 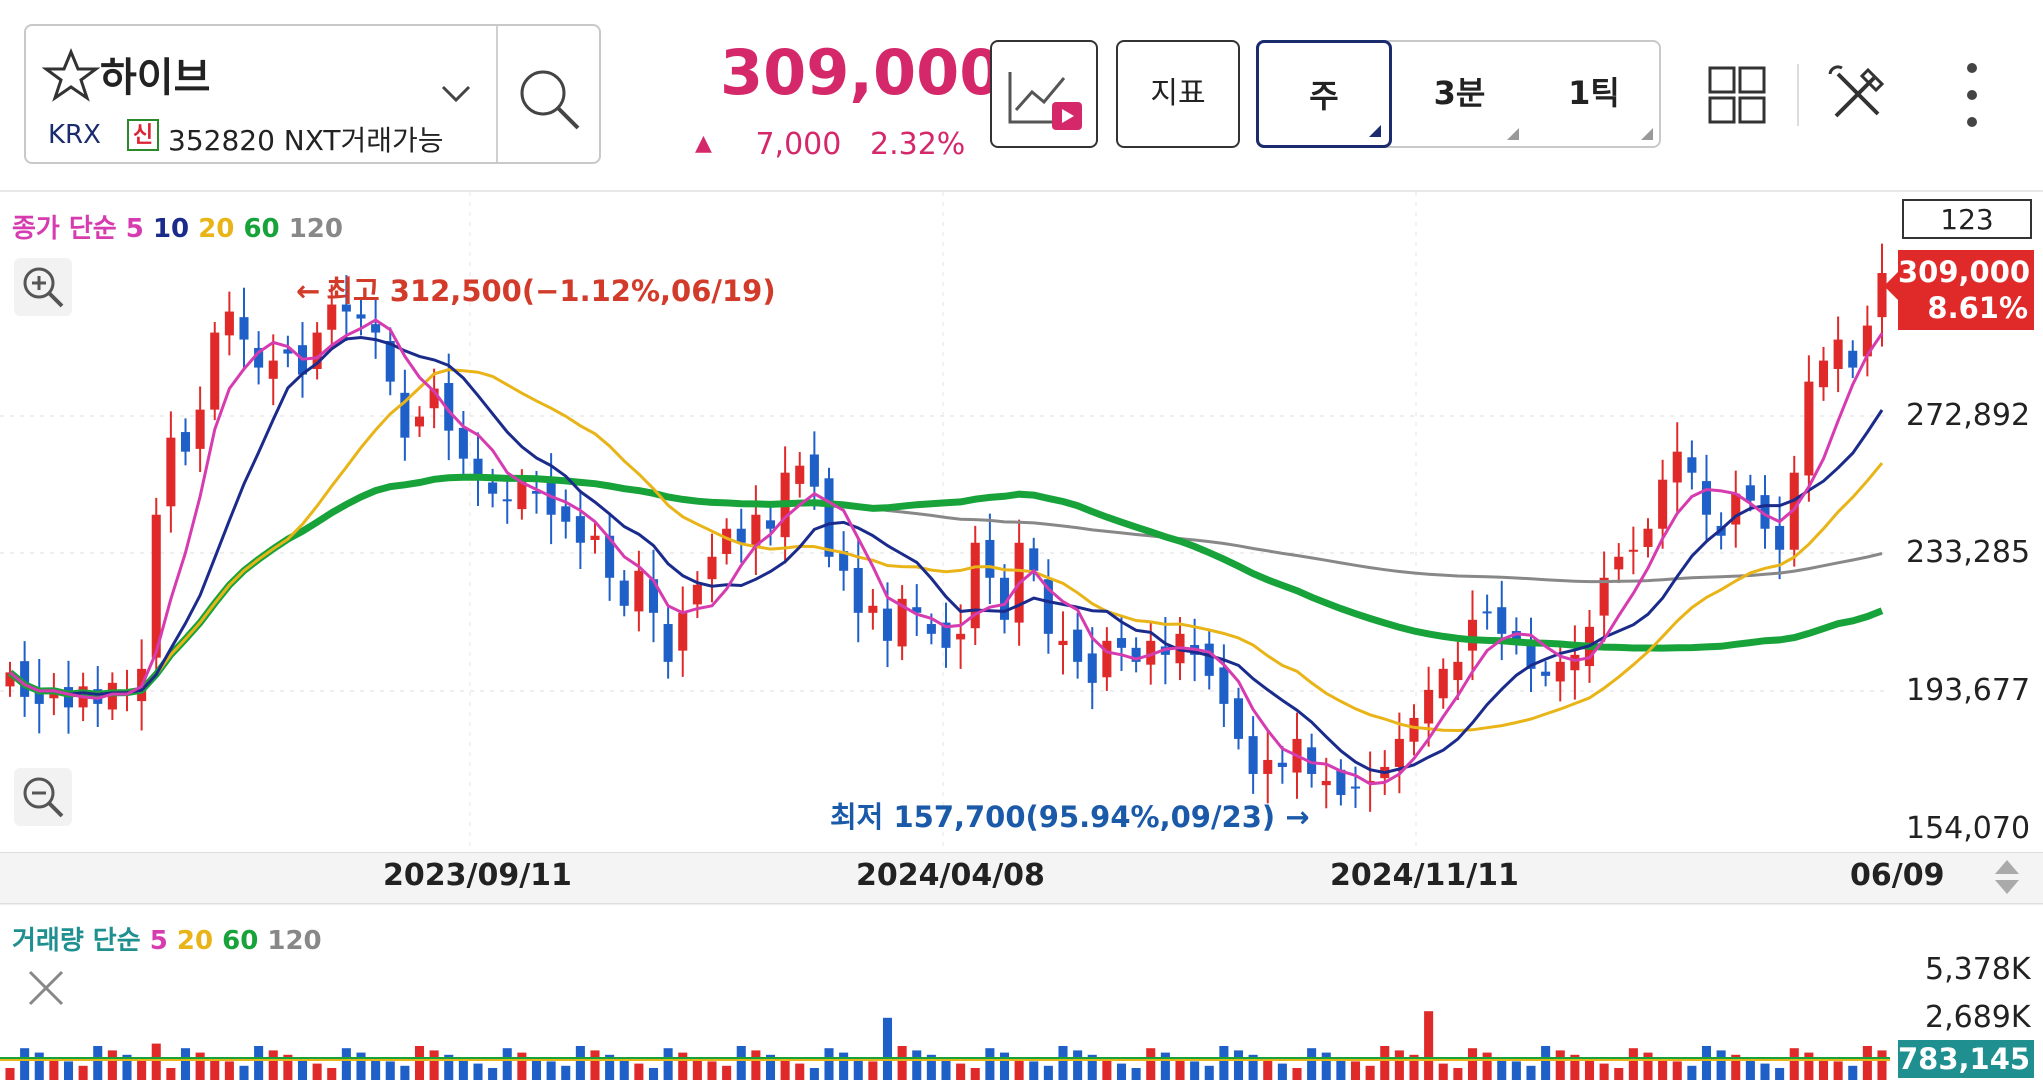 I want to click on tab-1tick: 1틱, so click(x=1594, y=94).